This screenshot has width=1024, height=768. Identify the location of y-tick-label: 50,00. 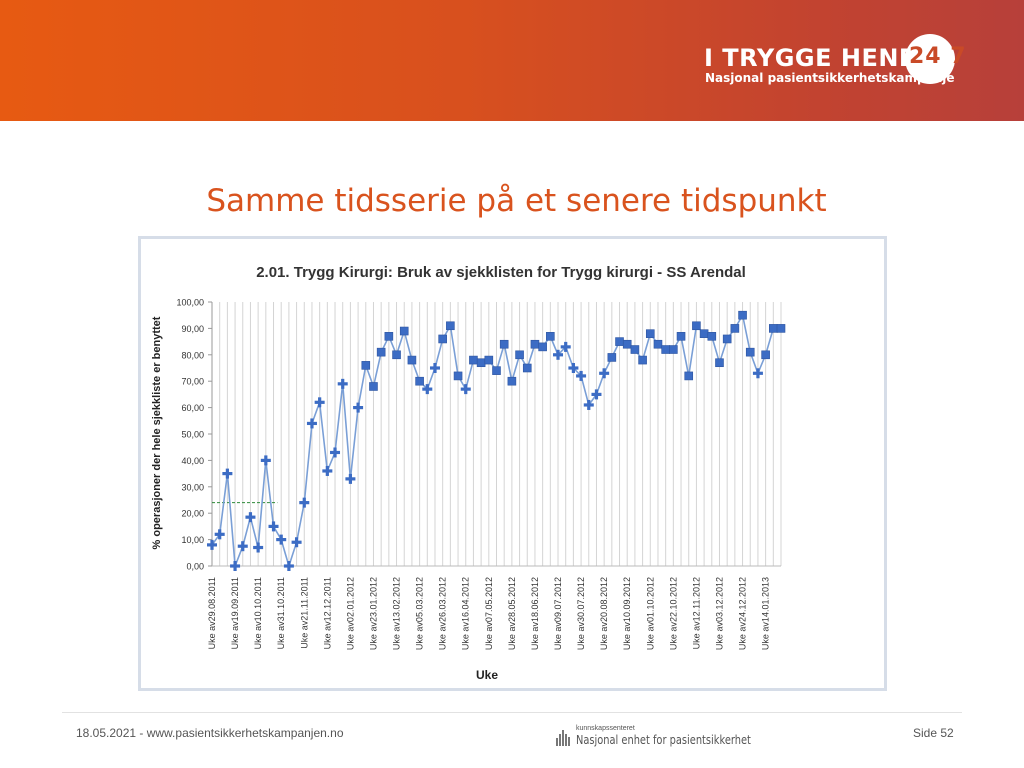
(192, 435).